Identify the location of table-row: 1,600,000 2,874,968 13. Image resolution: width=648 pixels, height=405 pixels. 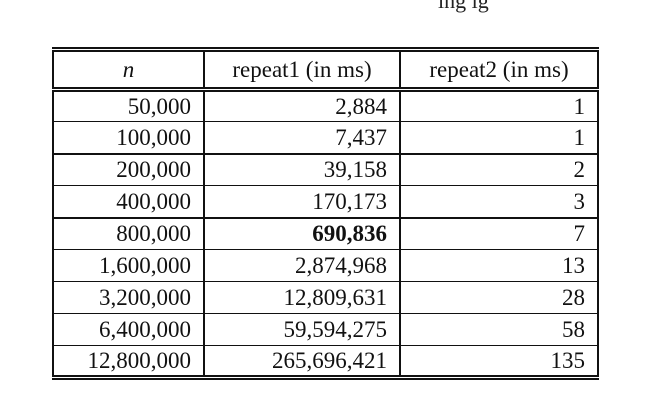
(325, 265).